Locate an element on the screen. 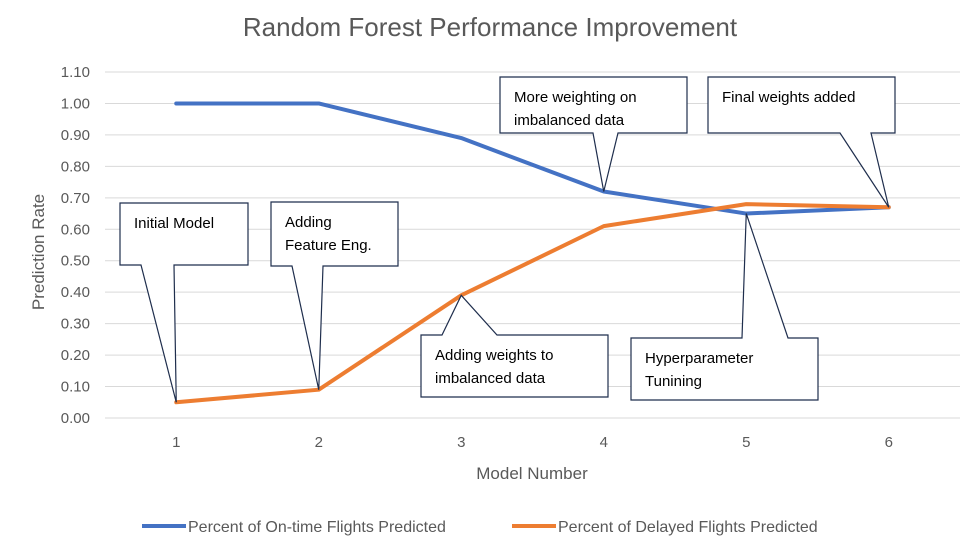 The image size is (974, 552). annotation-callout: Final weights added is located at coordinates (801, 142).